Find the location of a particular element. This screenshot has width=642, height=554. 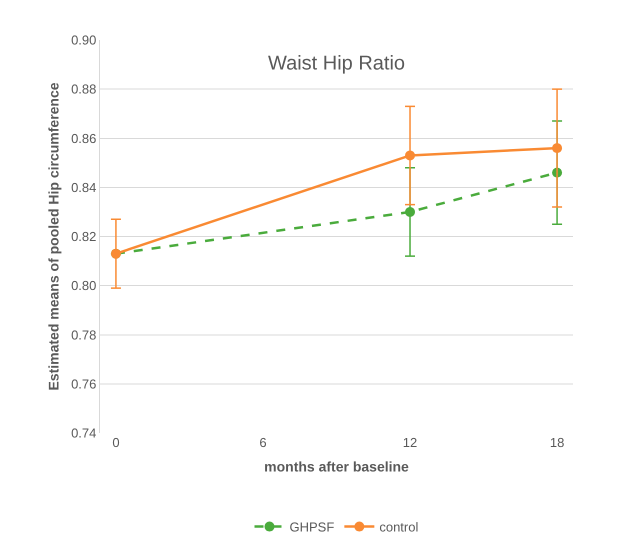

text: Waist Hip Ratio is located at coordinates (337, 63).